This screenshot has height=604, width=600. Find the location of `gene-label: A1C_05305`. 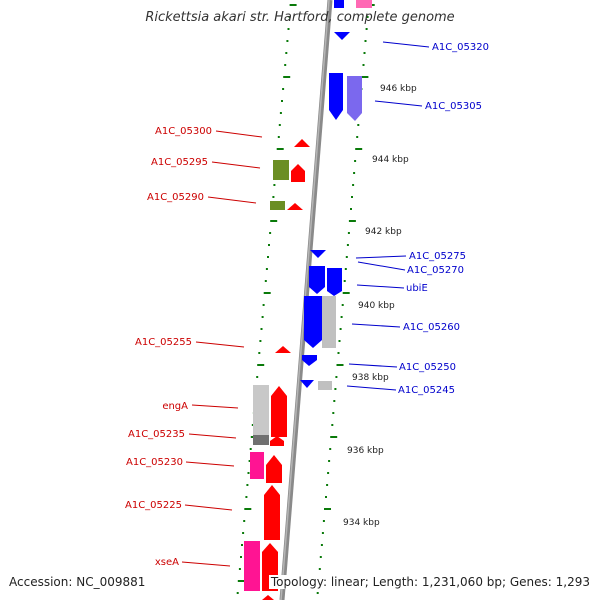

gene-label: A1C_05305 is located at coordinates (453, 106).